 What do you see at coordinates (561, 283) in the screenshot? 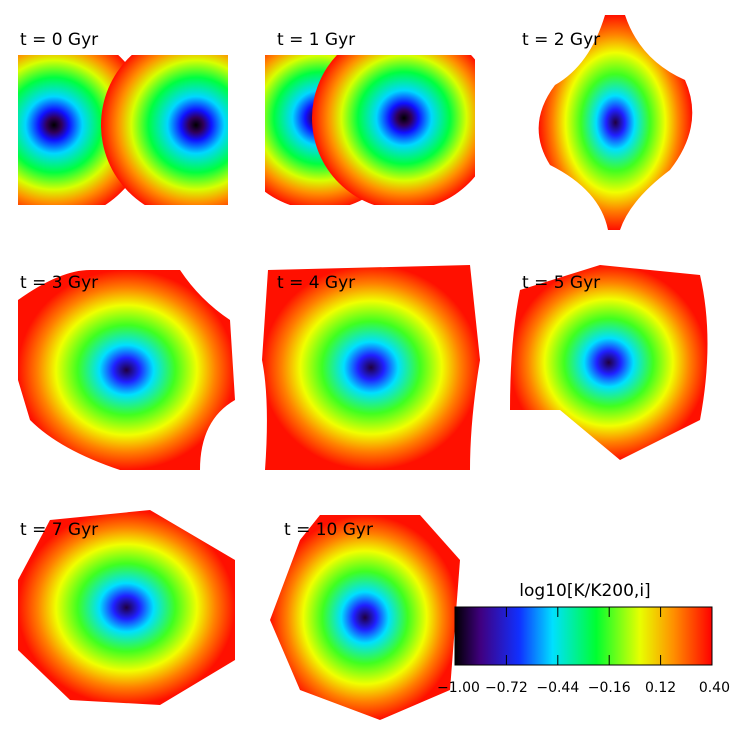
I see `panel-label: t = 5 Gyr` at bounding box center [561, 283].